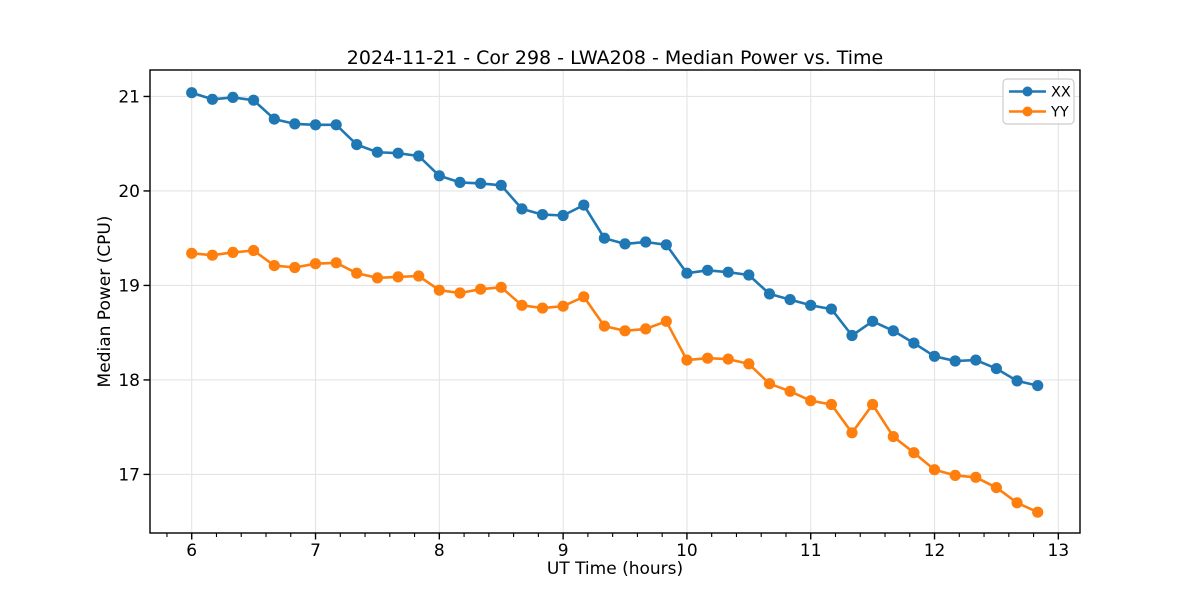  What do you see at coordinates (687, 551) in the screenshot?
I see `x-tick-label: 10` at bounding box center [687, 551].